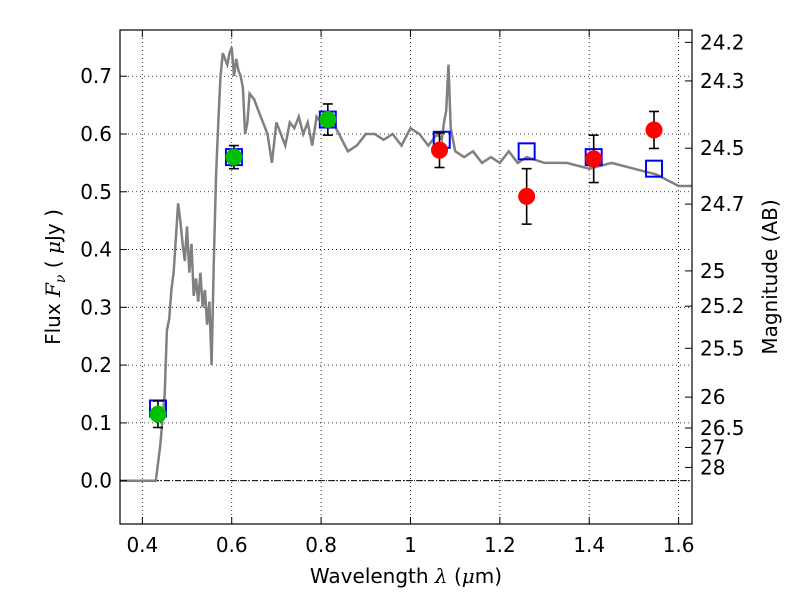 The image size is (800, 600). What do you see at coordinates (722, 348) in the screenshot?
I see `mag-tick-label: 25.5` at bounding box center [722, 348].